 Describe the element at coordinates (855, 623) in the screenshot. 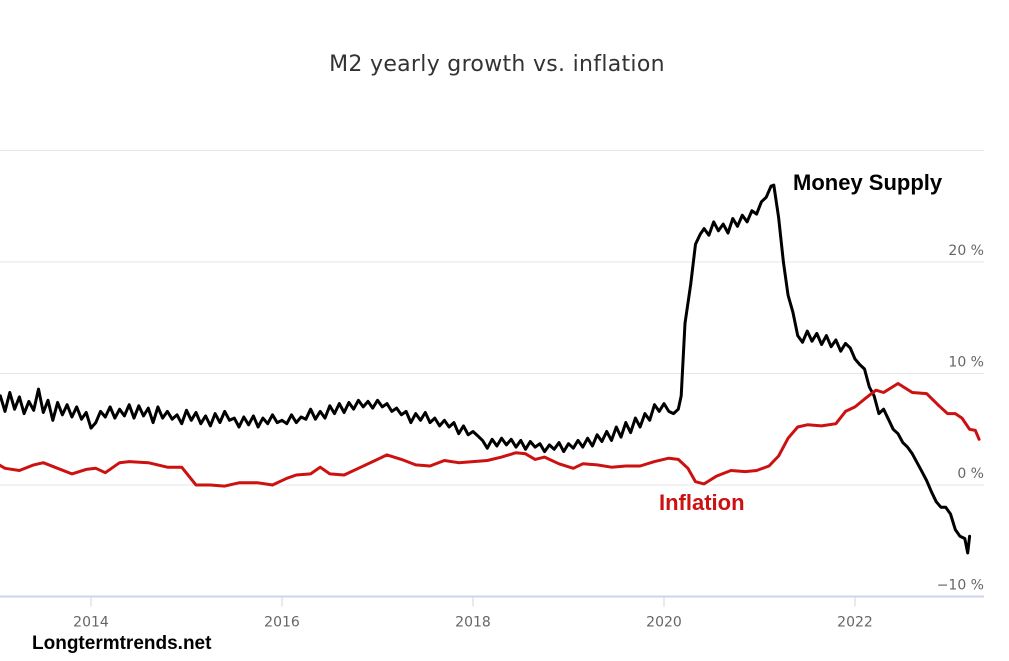

I see `x-tick-label: 2022` at that location.